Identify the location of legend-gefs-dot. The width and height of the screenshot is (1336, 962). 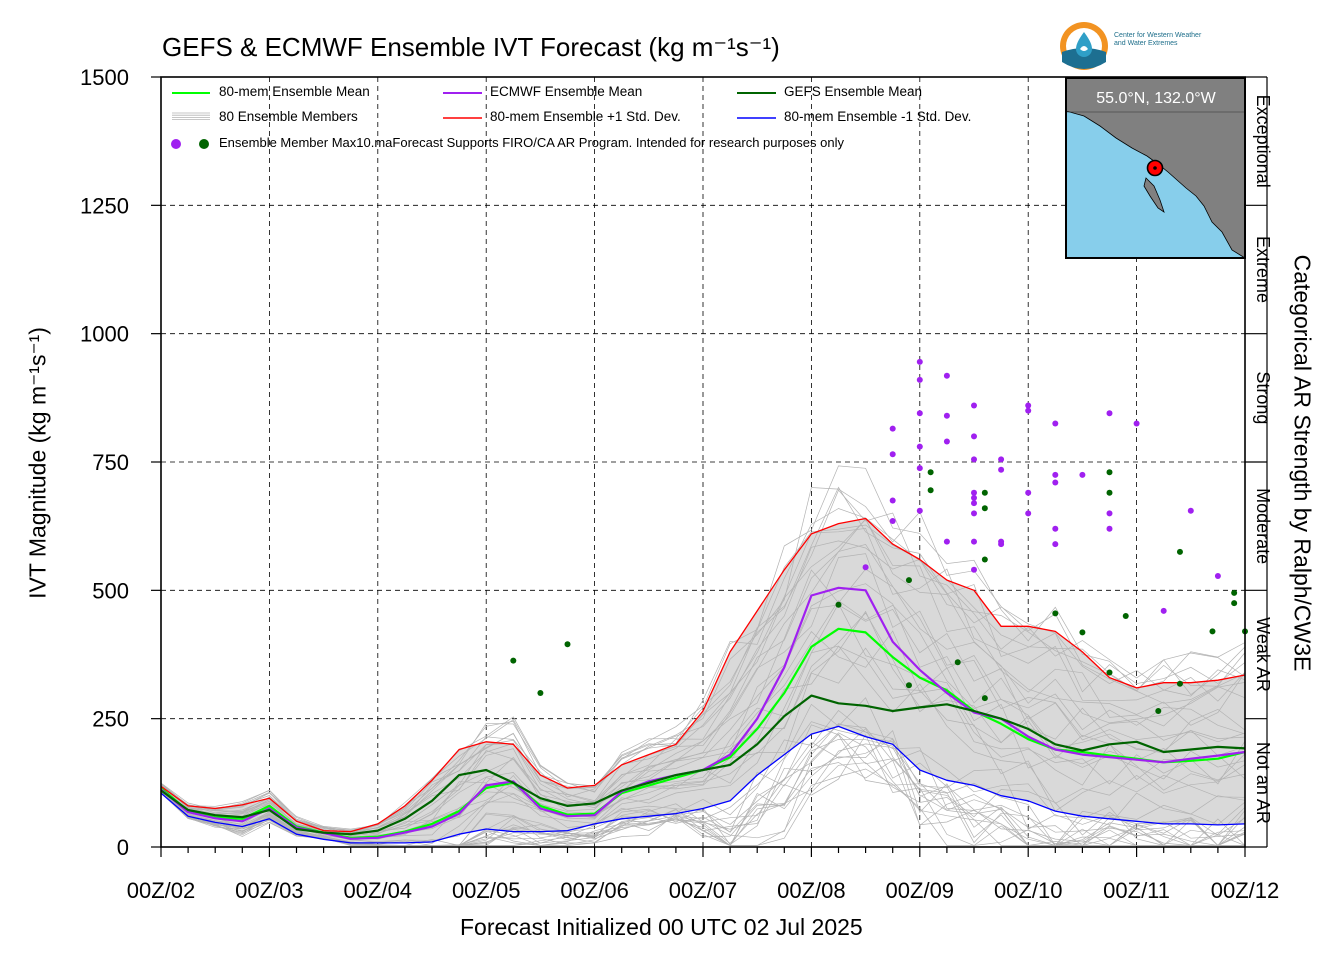
(204, 144).